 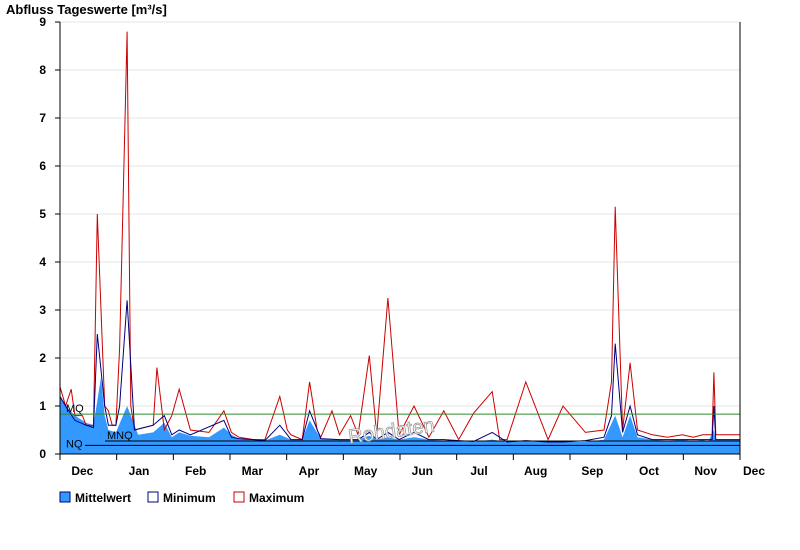 I want to click on x-tick-label: May, so click(x=366, y=471).